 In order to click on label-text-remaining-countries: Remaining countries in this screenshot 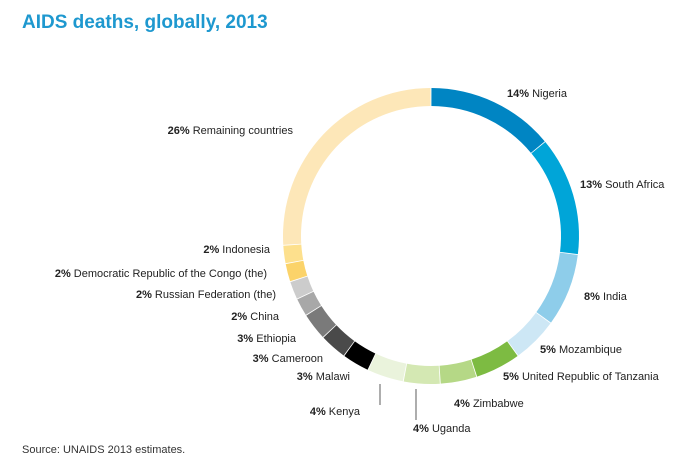, I will do `click(242, 131)`.